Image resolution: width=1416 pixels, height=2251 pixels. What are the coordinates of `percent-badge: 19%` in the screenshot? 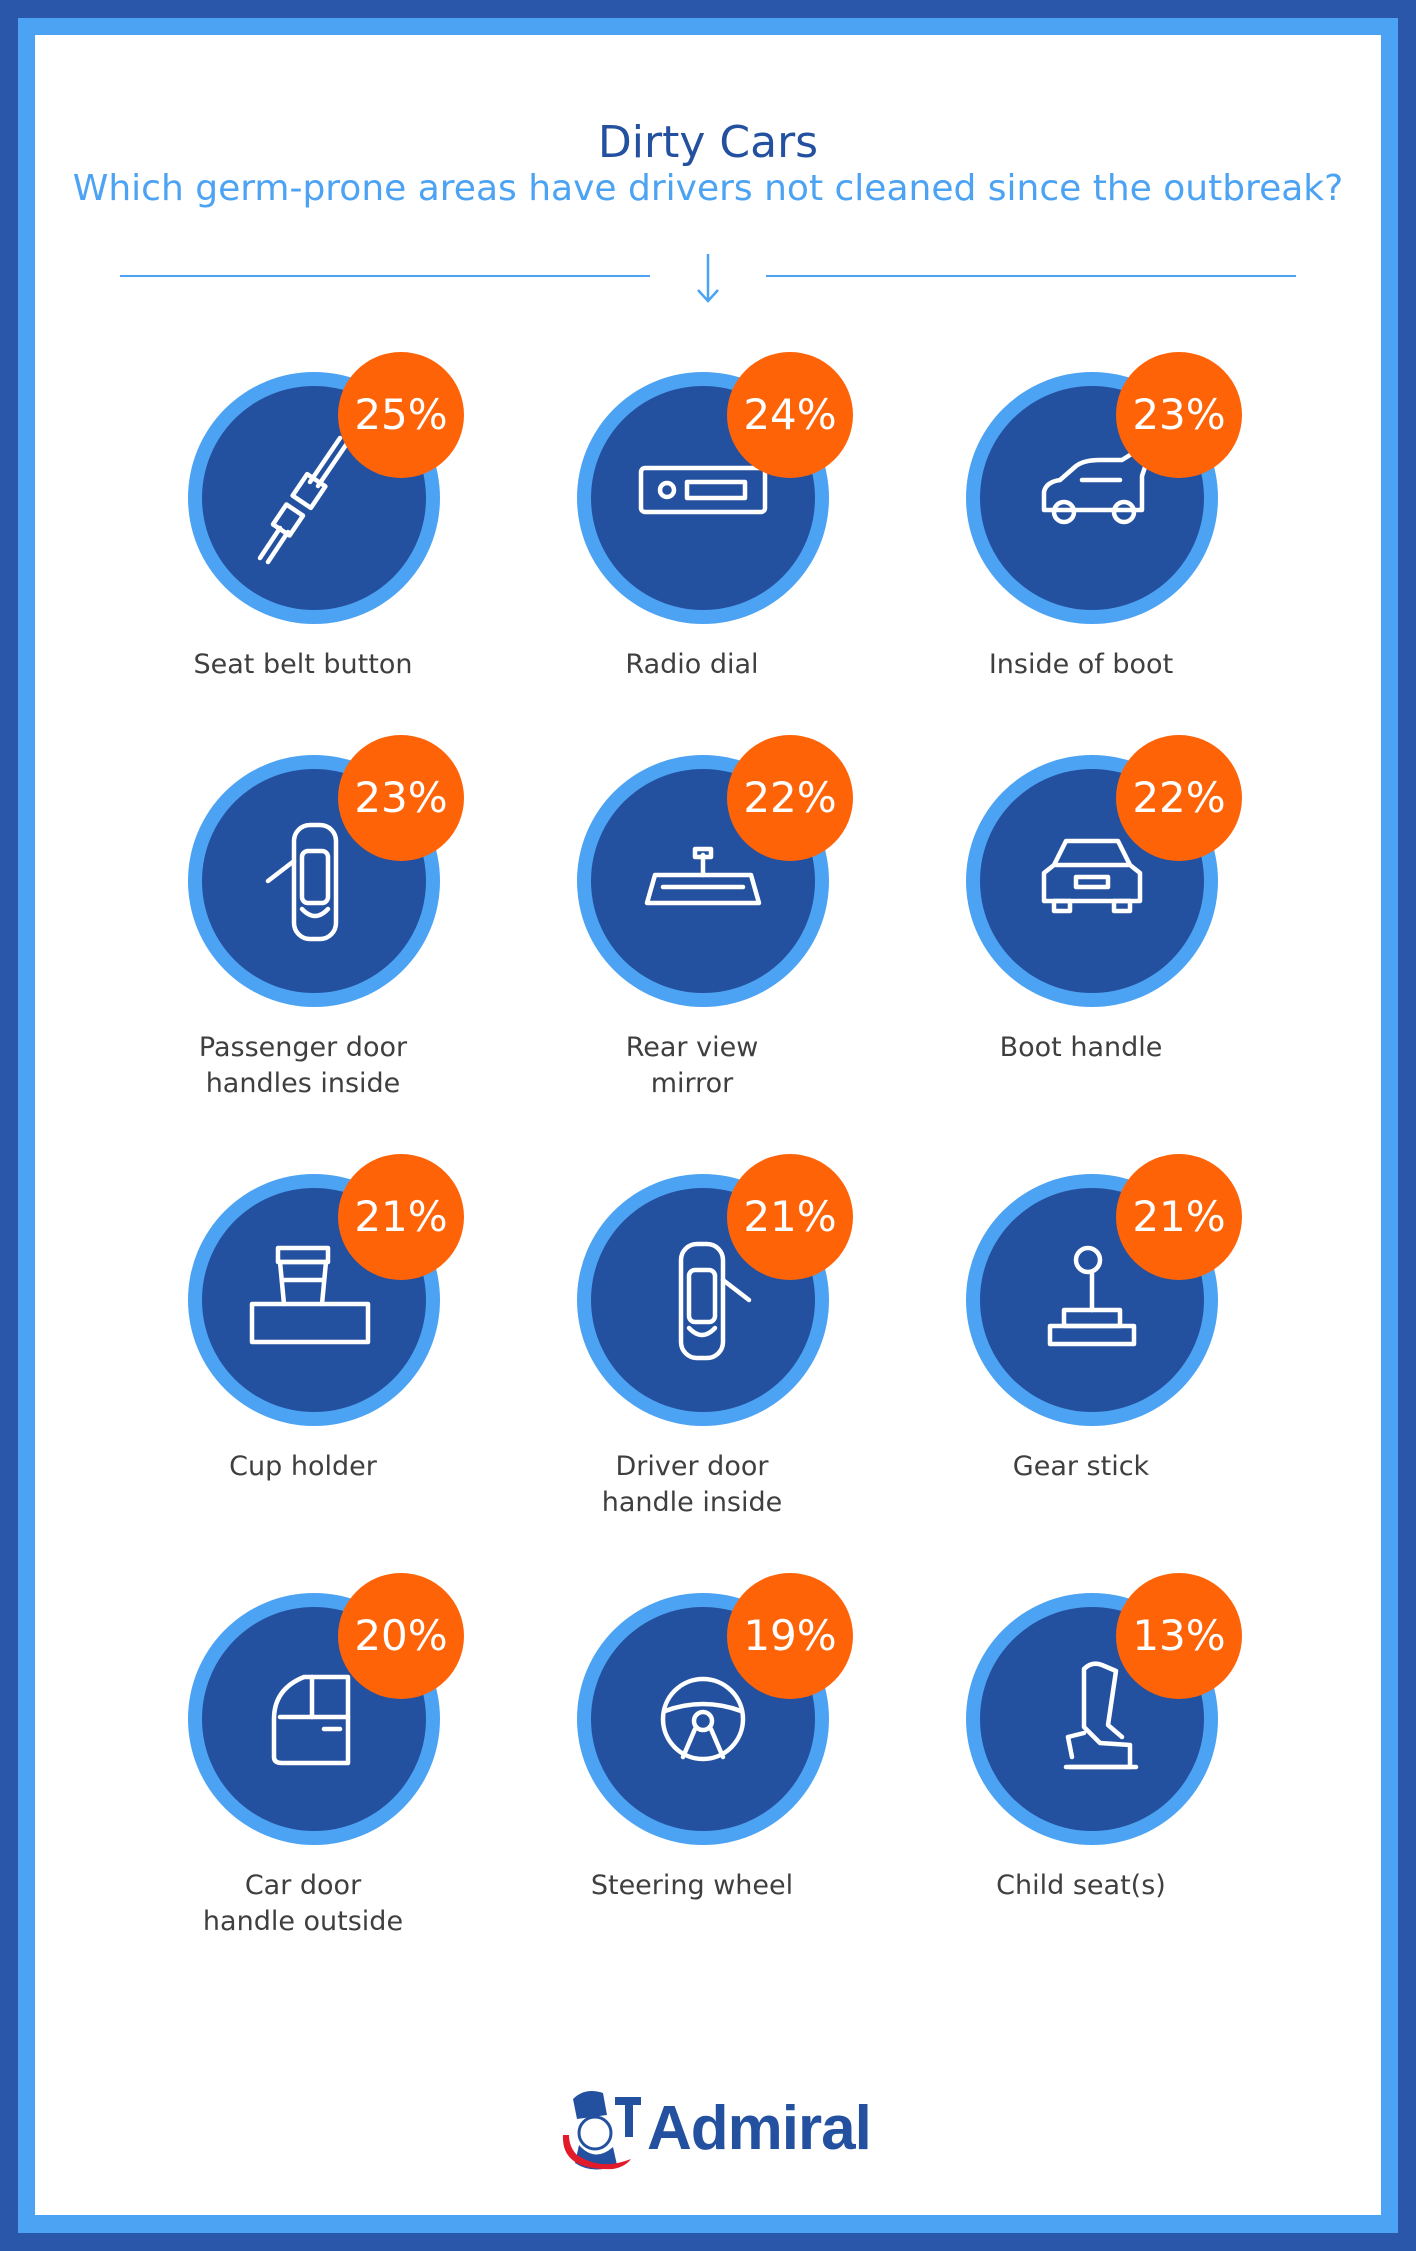 It's located at (790, 1636).